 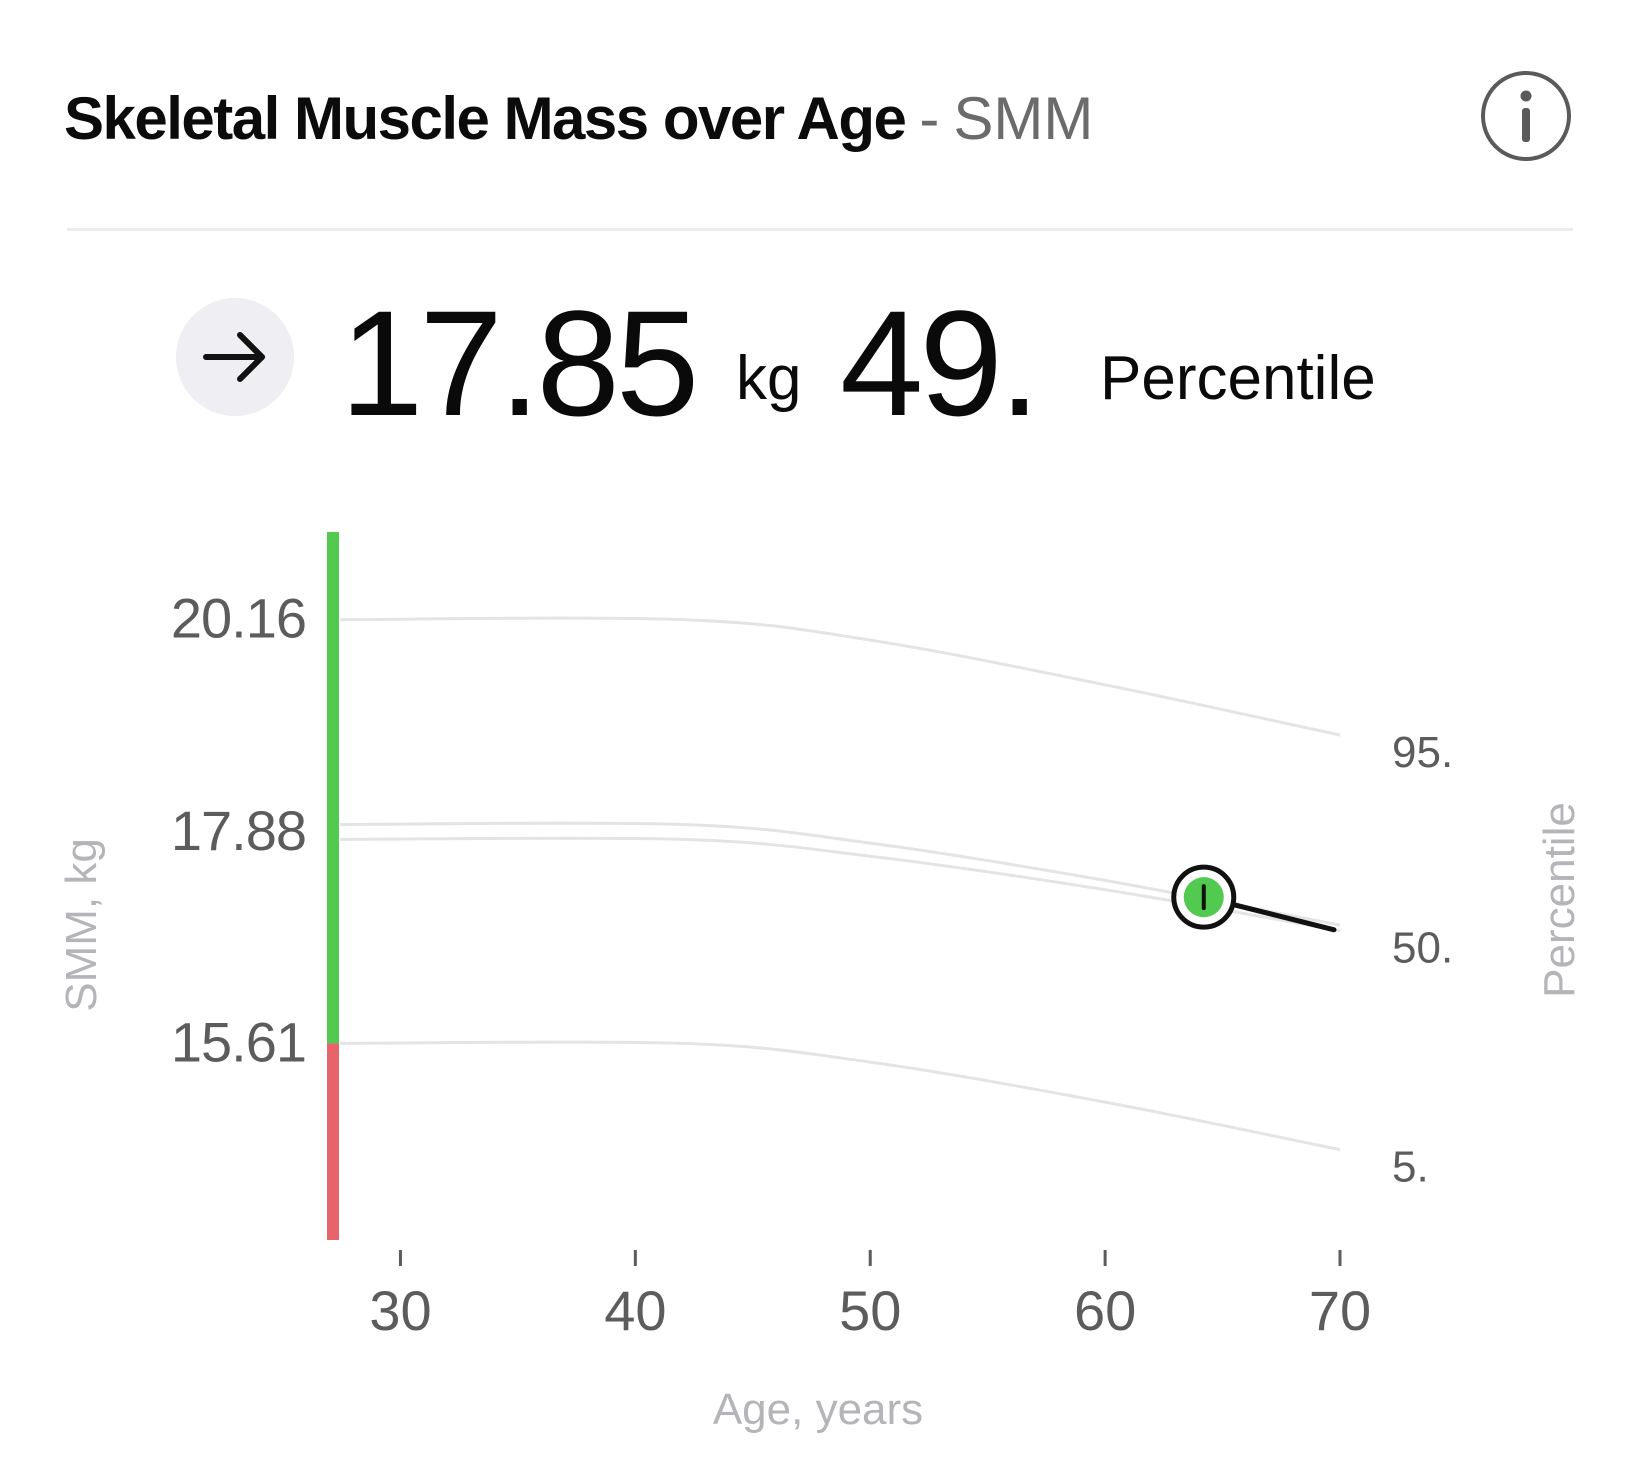 I want to click on y-axis-ticks: 20.16 17.88 15.61, so click(x=239, y=830).